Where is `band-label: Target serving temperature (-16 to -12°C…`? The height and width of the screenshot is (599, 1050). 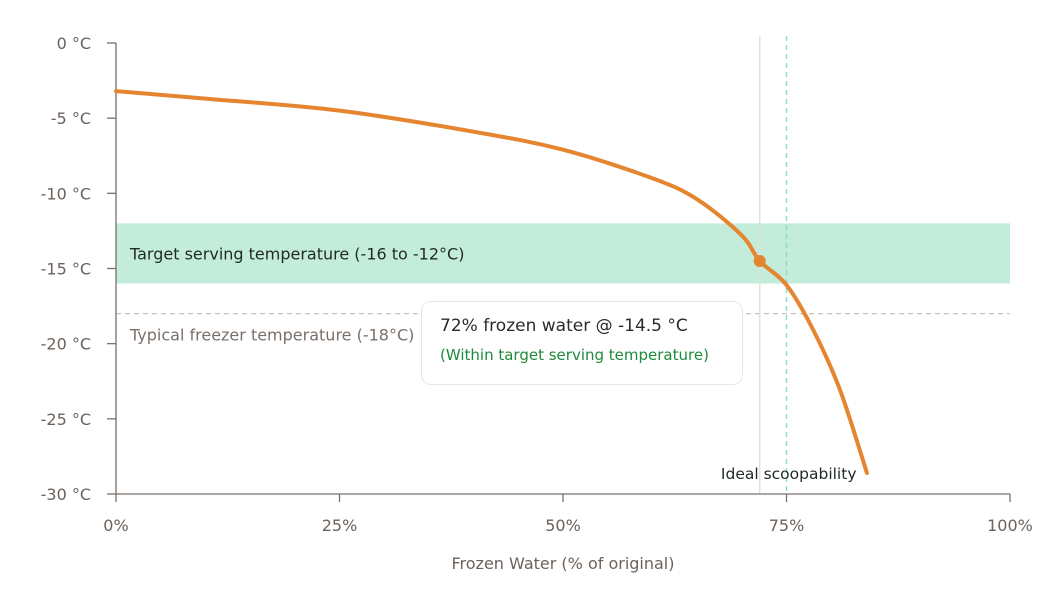
band-label: Target serving temperature (-16 to -12°C… is located at coordinates (296, 253).